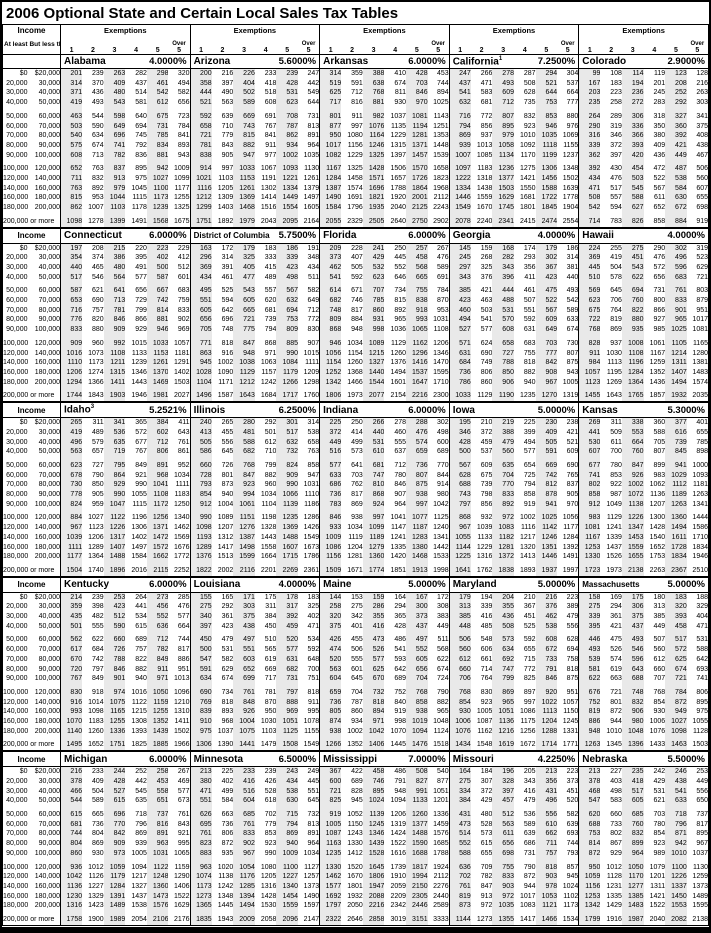 This screenshot has width=711, height=933. I want to click on tax-cell: 572, so click(141, 432).